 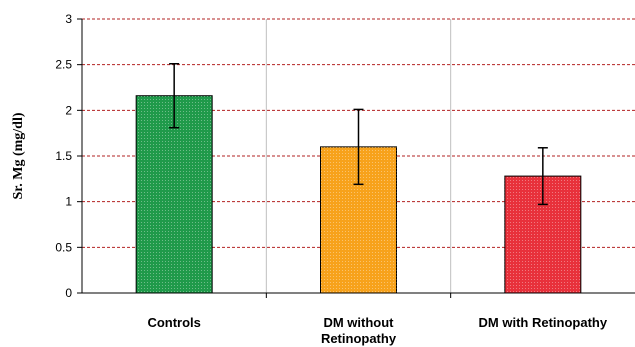 I want to click on category-label: DM with Retinopathy, so click(x=543, y=322).